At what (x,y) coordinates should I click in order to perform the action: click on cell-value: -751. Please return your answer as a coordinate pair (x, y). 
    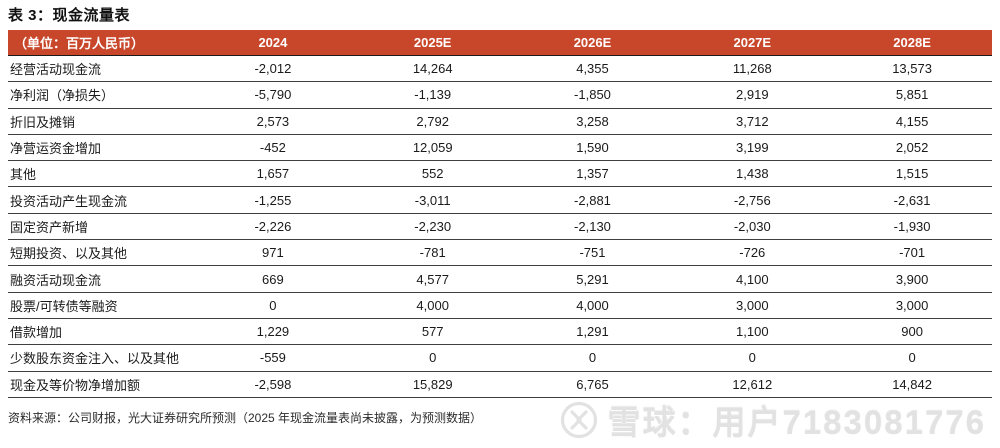
    Looking at the image, I should click on (592, 253).